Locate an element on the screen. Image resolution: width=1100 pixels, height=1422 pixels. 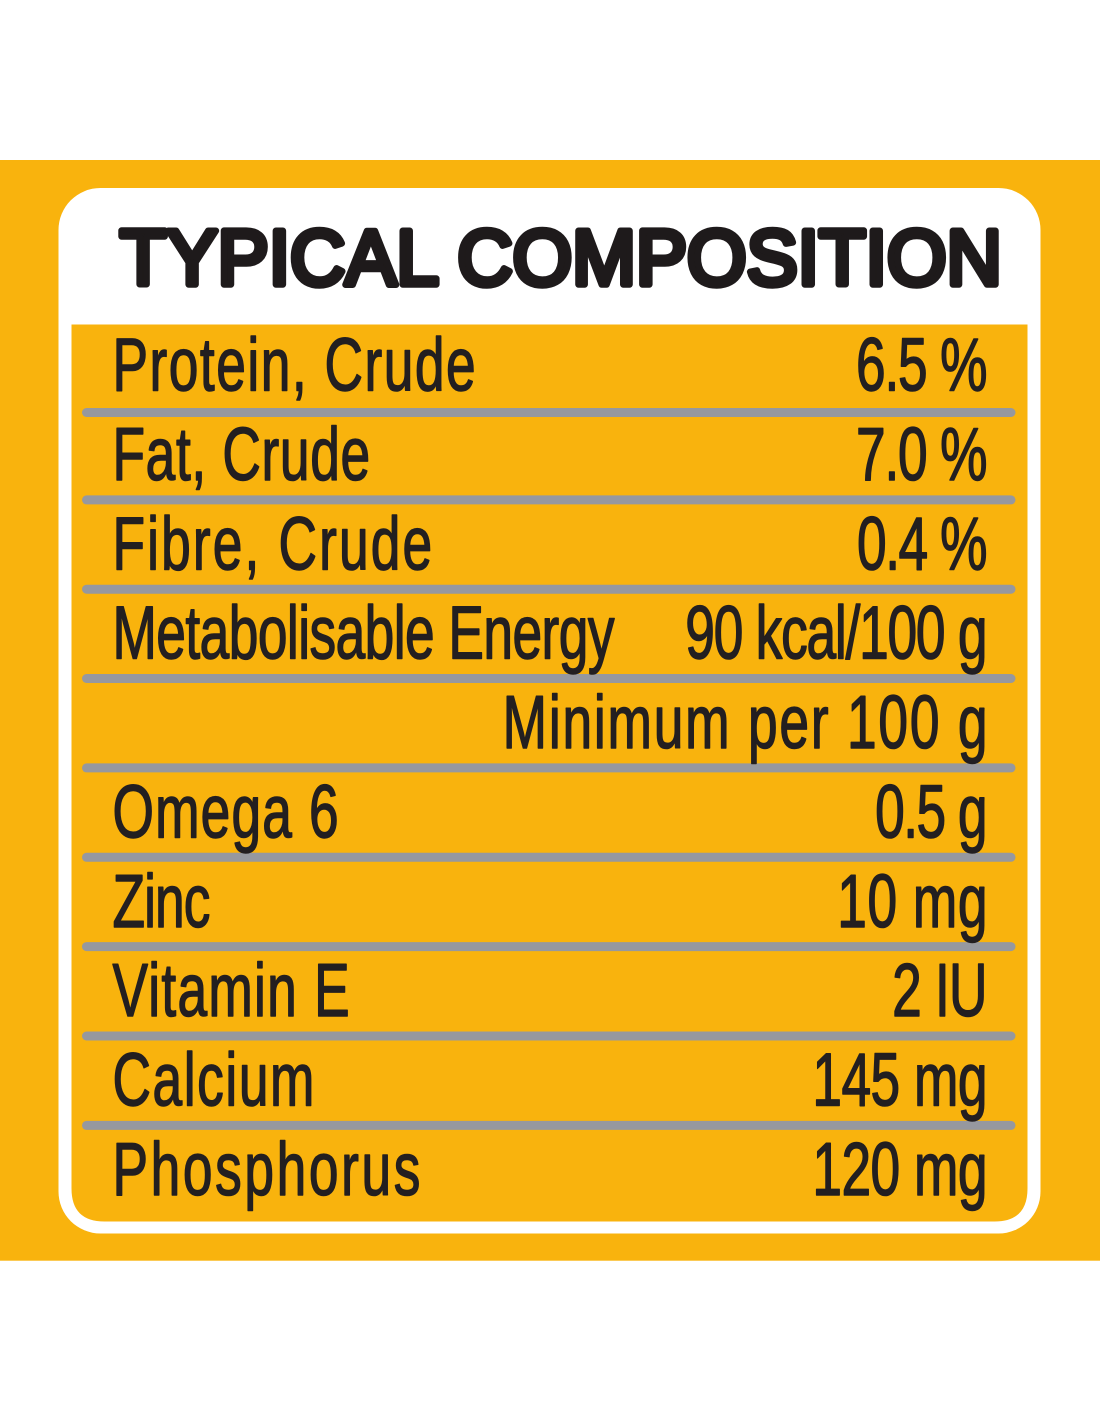
svg-text: Protein, Crude is located at coordinates (293, 365).